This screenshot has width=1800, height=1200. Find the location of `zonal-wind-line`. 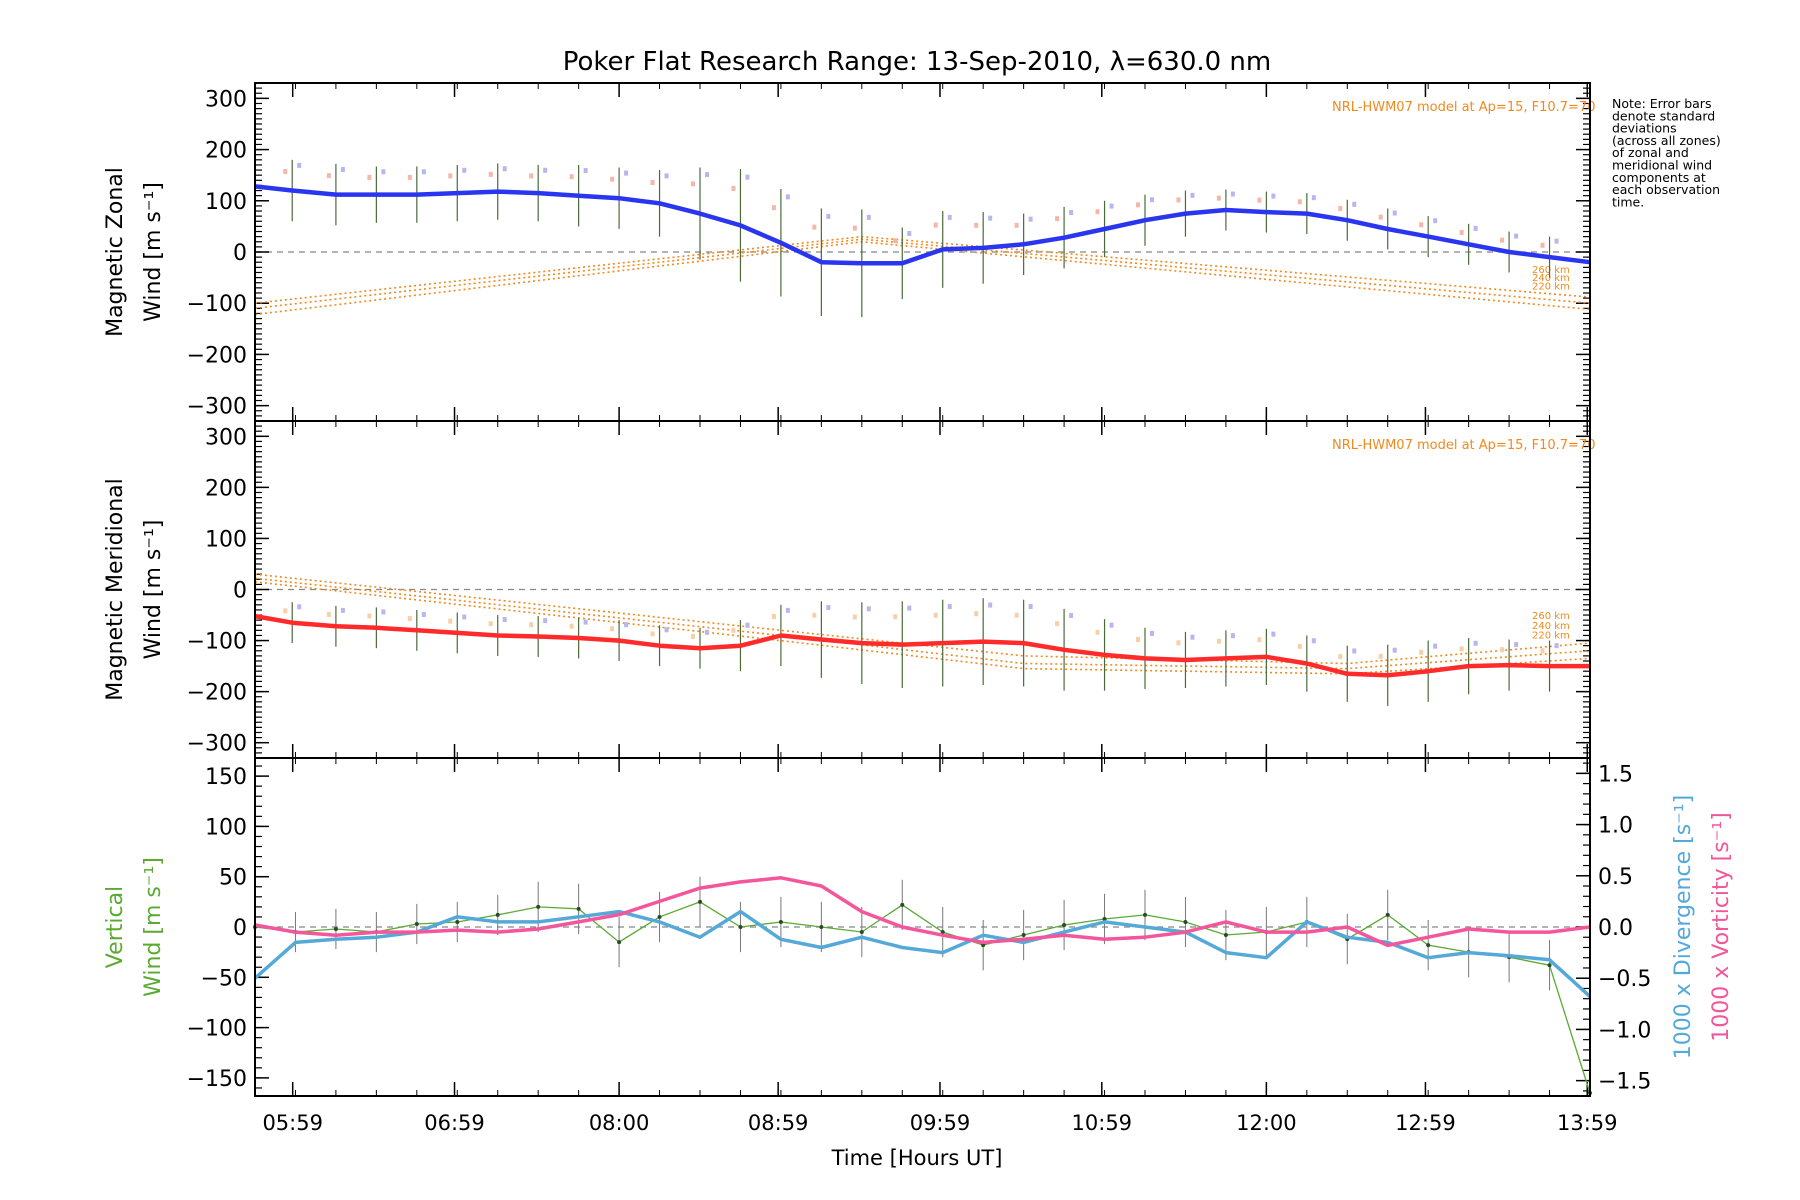

zonal-wind-line is located at coordinates (922, 225).